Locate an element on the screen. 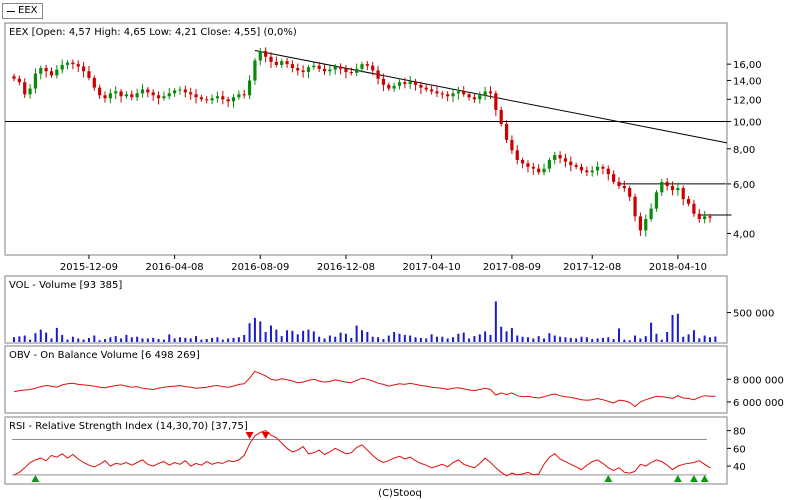 This screenshot has width=800, height=500. obv-series-line is located at coordinates (364, 389).